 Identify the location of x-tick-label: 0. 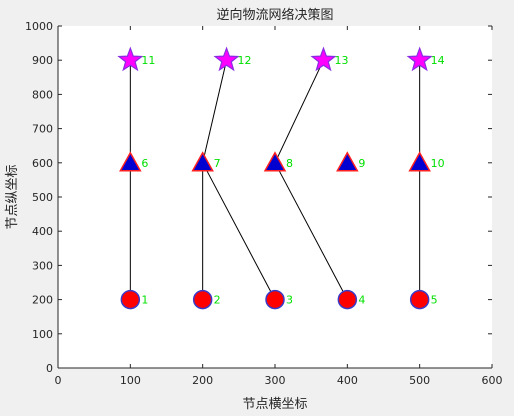
(58, 380).